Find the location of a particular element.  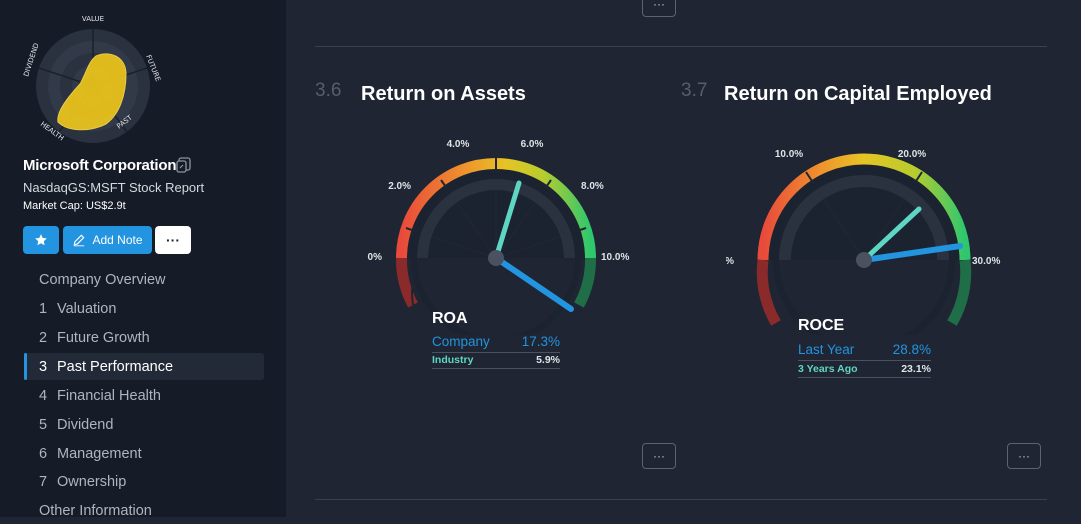

section-number-roce: 3.7 is located at coordinates (694, 90).